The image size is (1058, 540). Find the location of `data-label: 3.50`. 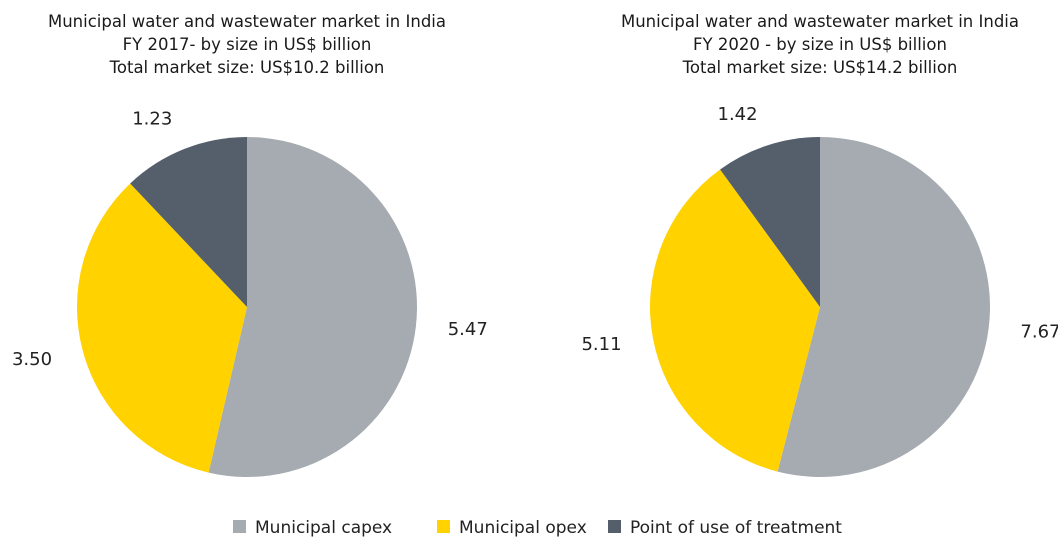

data-label: 3.50 is located at coordinates (32, 359).